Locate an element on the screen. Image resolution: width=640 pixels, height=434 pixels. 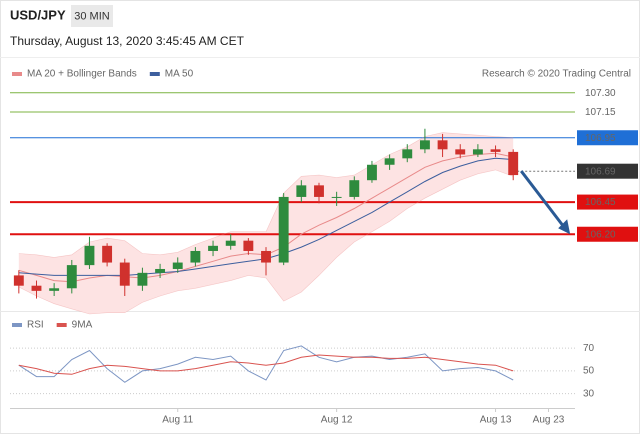
x-tick-label: Aug 13 is located at coordinates (496, 420).